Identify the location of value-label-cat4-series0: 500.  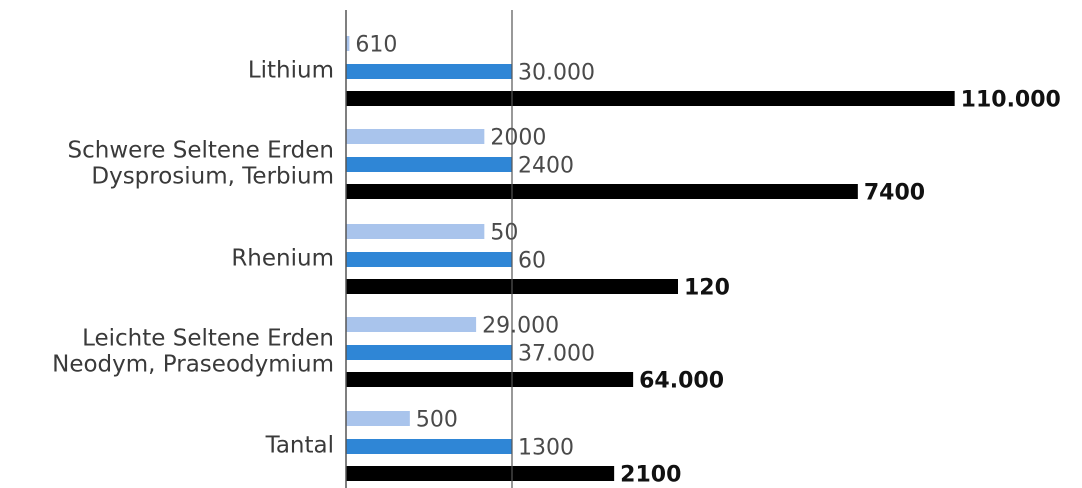
(437, 420).